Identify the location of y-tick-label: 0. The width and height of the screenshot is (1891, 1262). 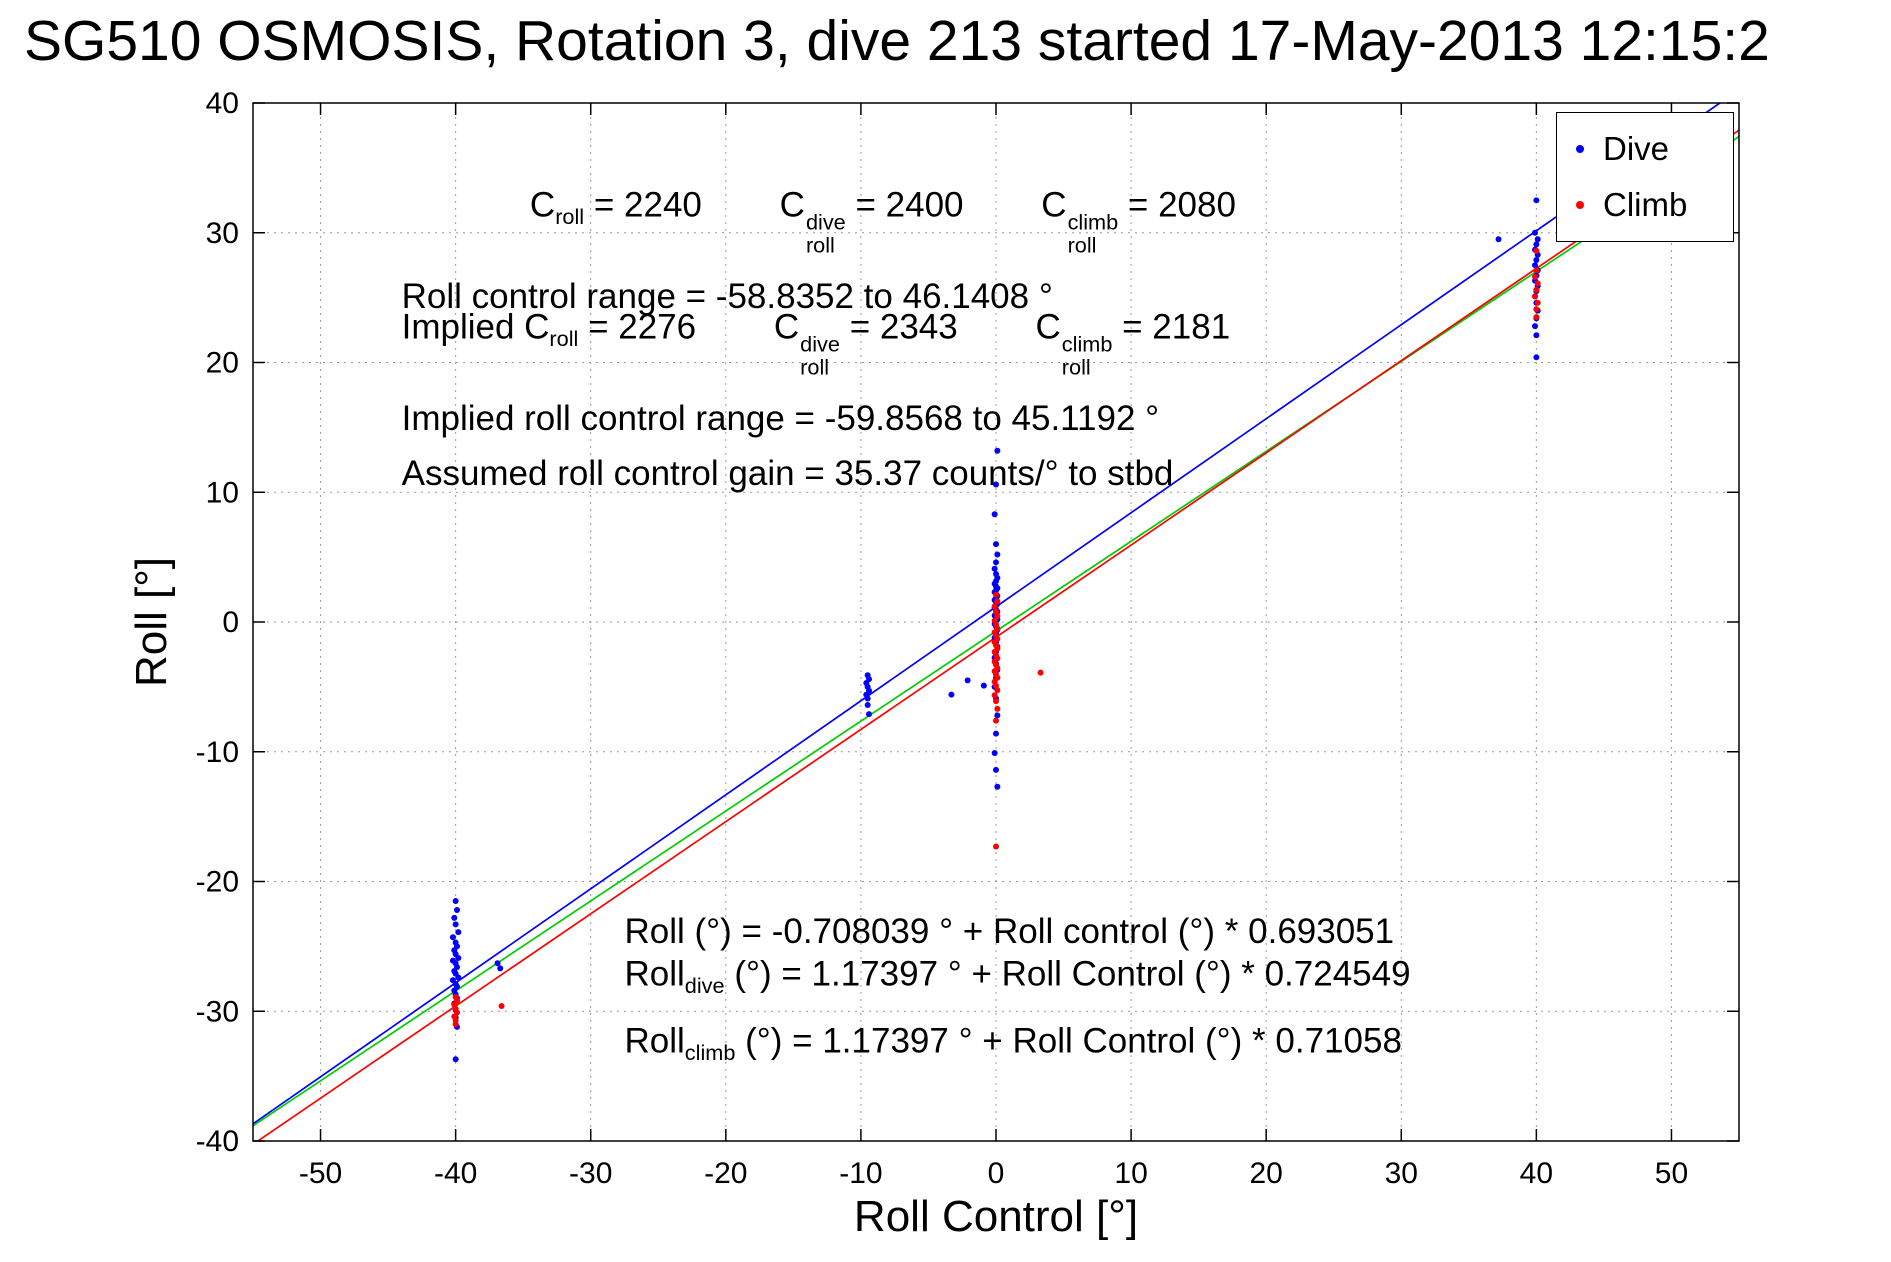
(230, 622).